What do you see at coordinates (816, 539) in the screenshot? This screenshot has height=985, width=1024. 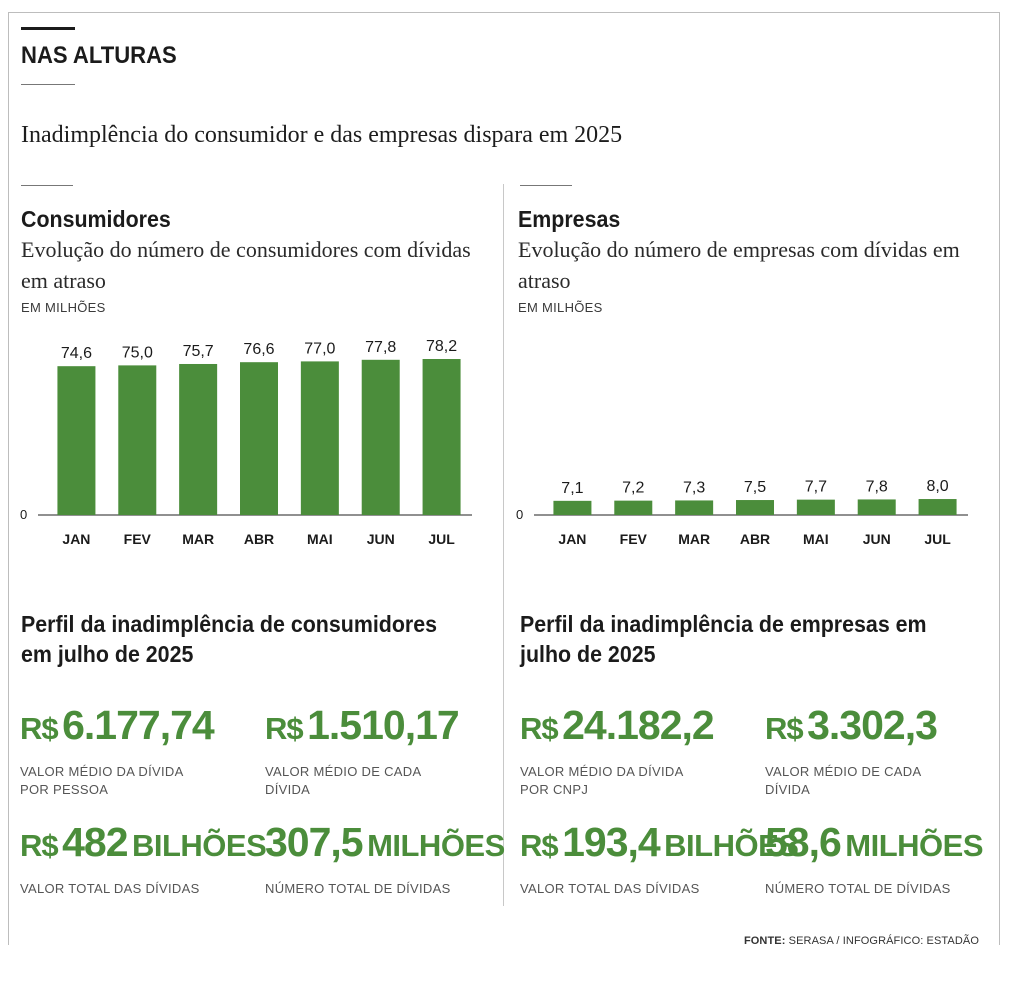 I see `companies-x-tick-mai: MAI` at bounding box center [816, 539].